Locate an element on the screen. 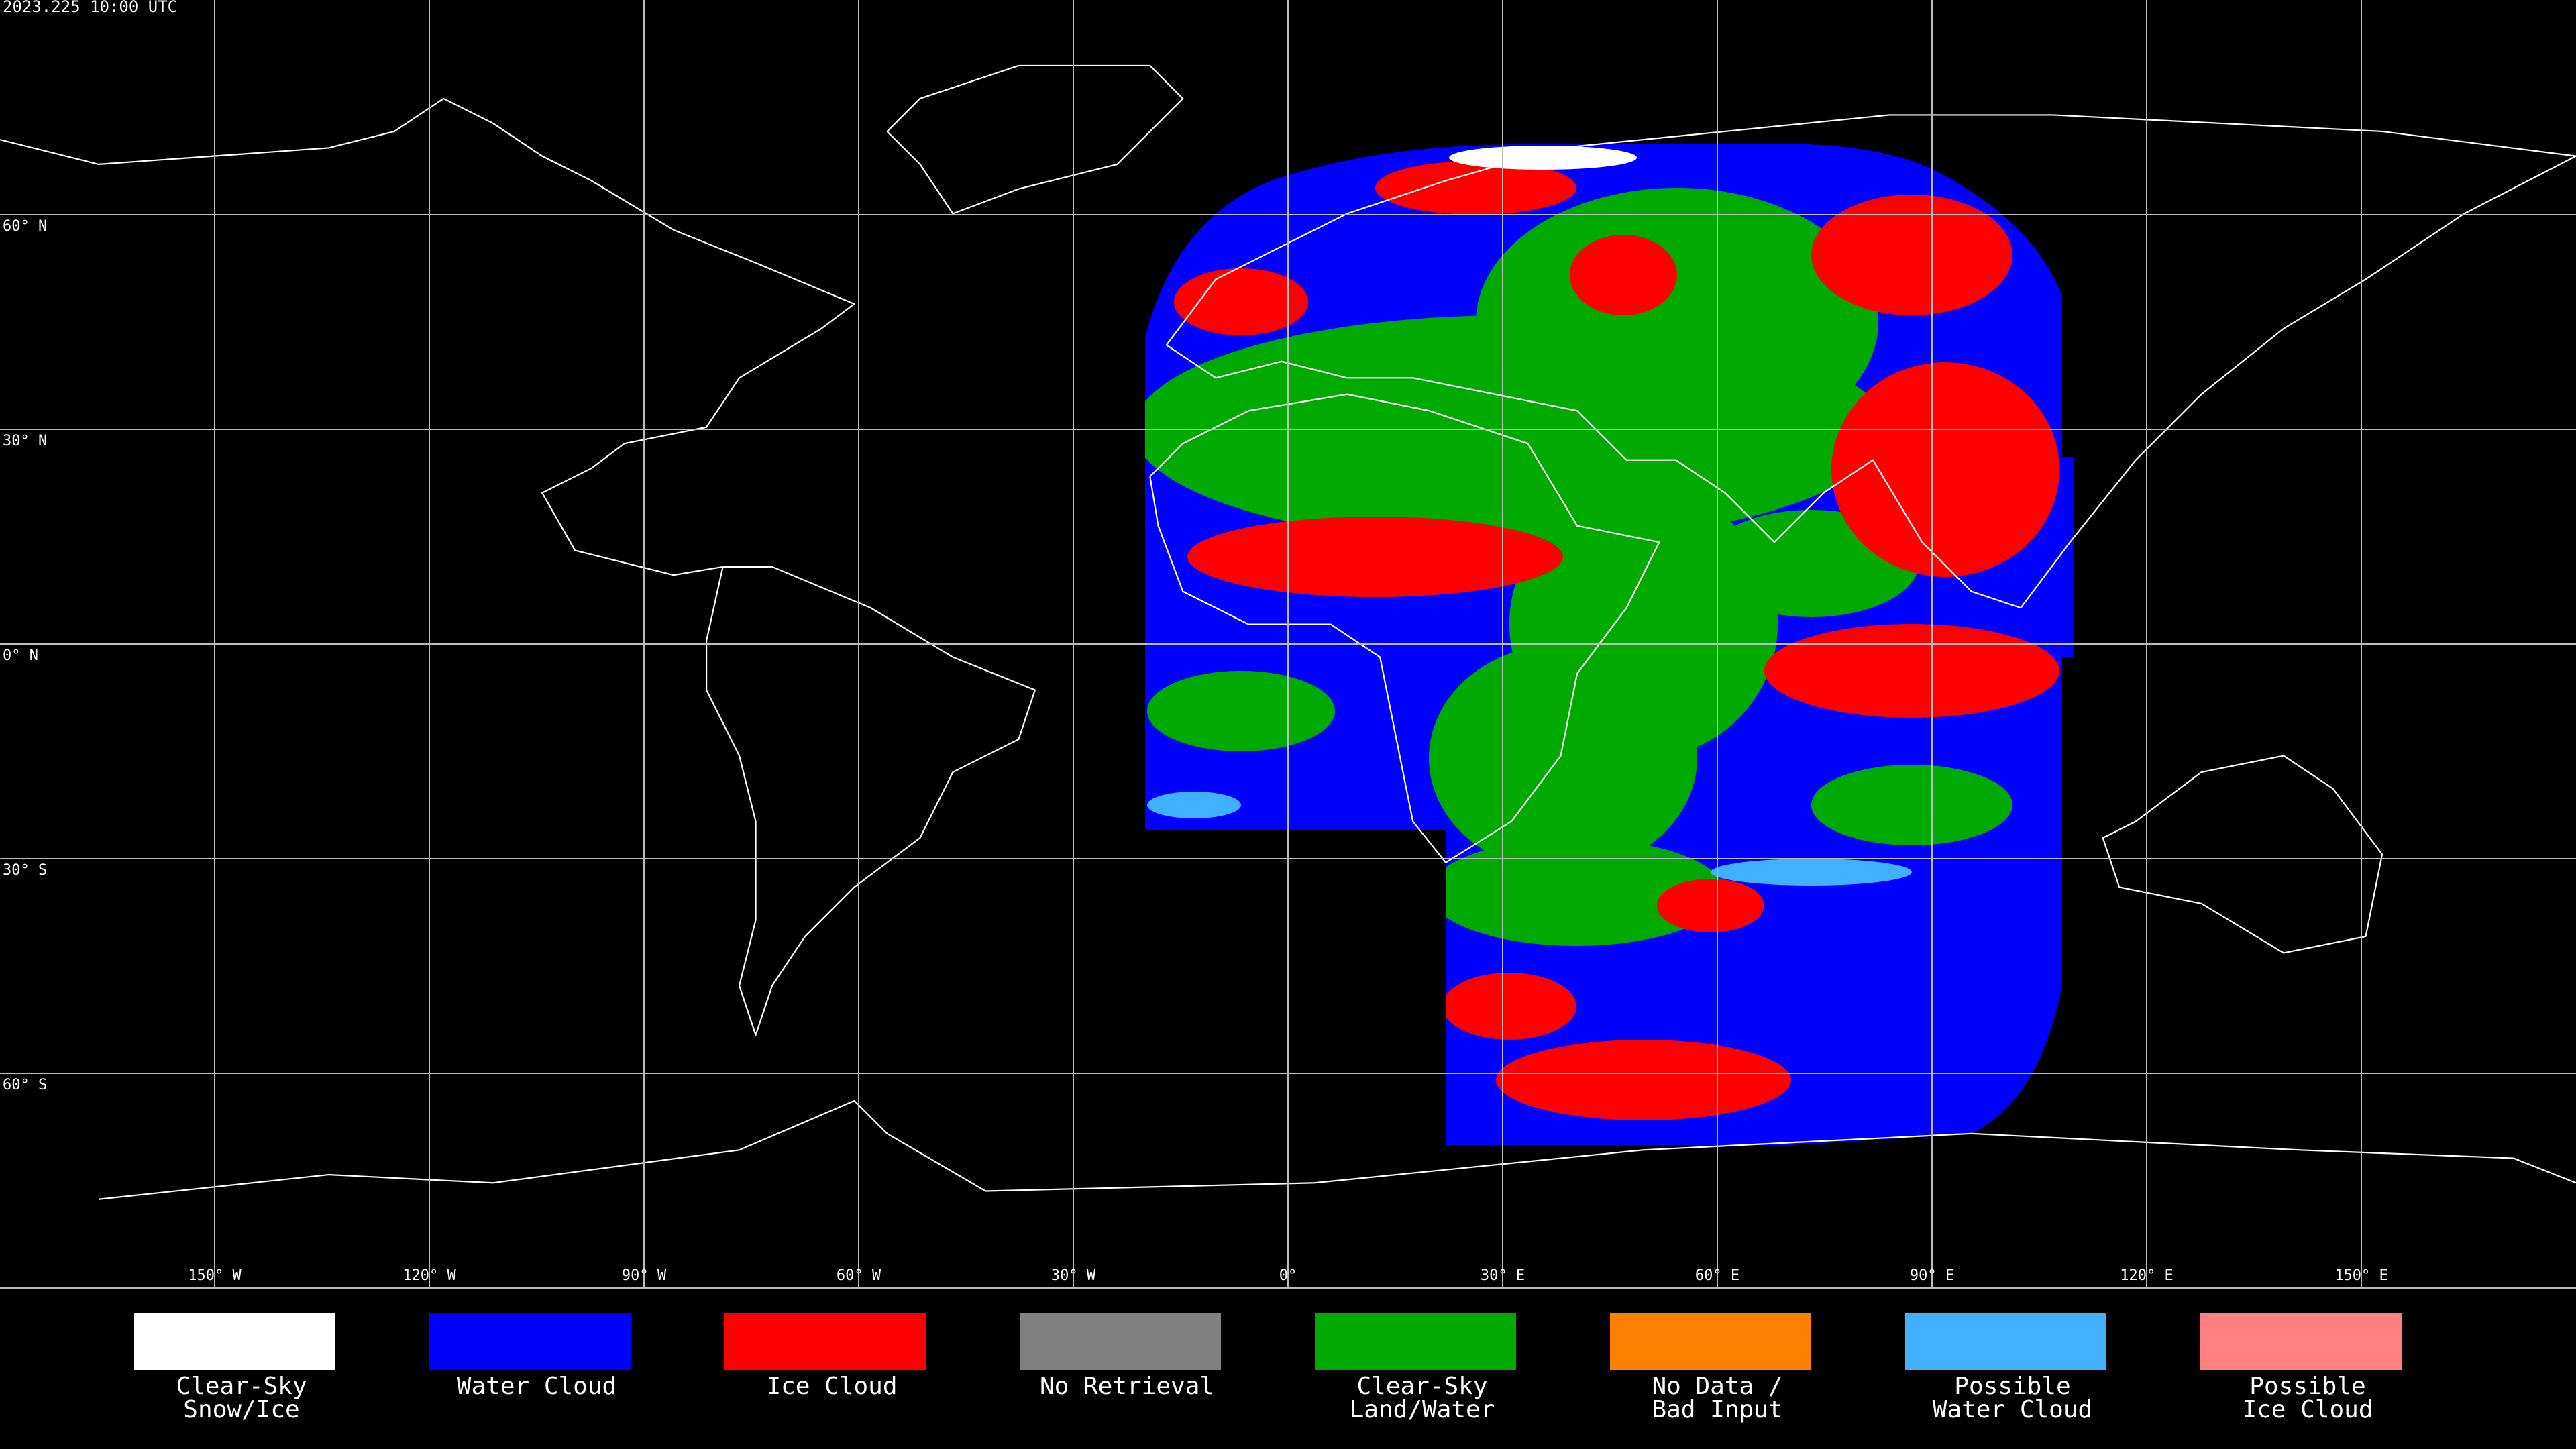  lat-label: 60° N is located at coordinates (25, 226).